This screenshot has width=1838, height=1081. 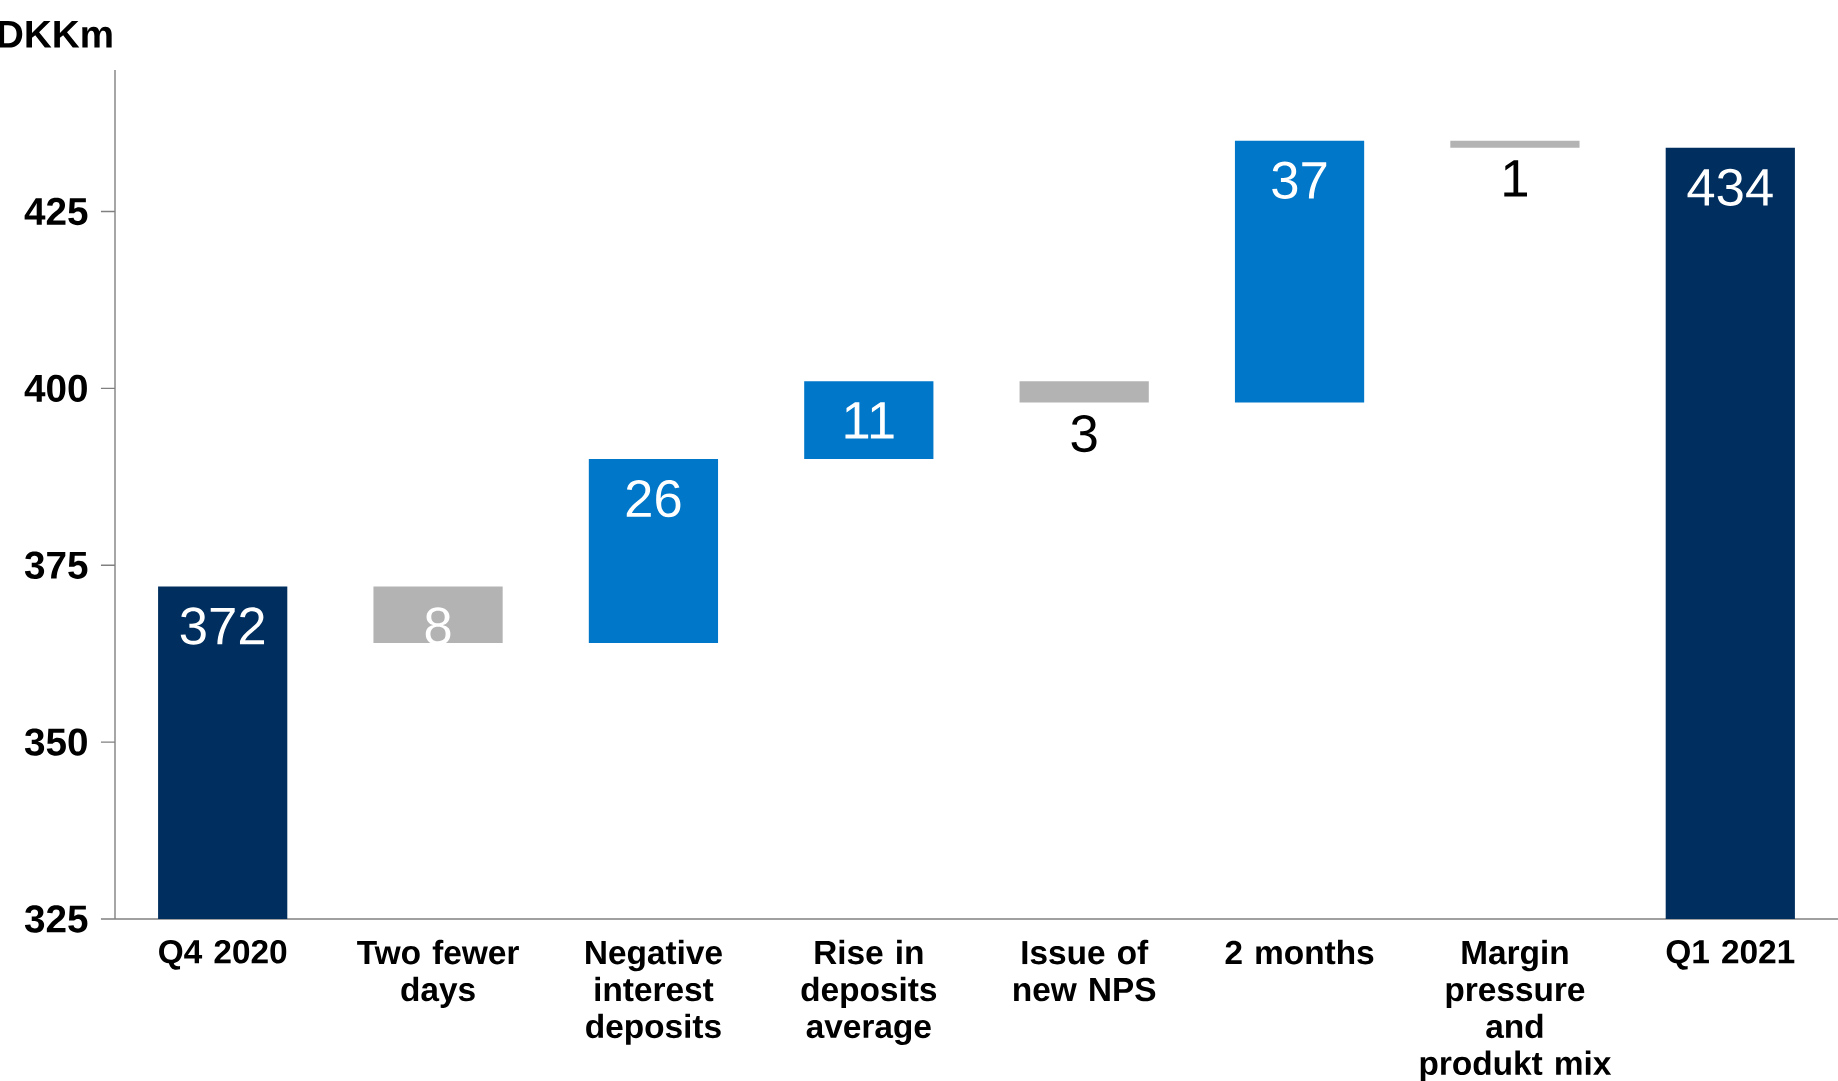 I want to click on y-tick-label: 350, so click(x=55, y=742).